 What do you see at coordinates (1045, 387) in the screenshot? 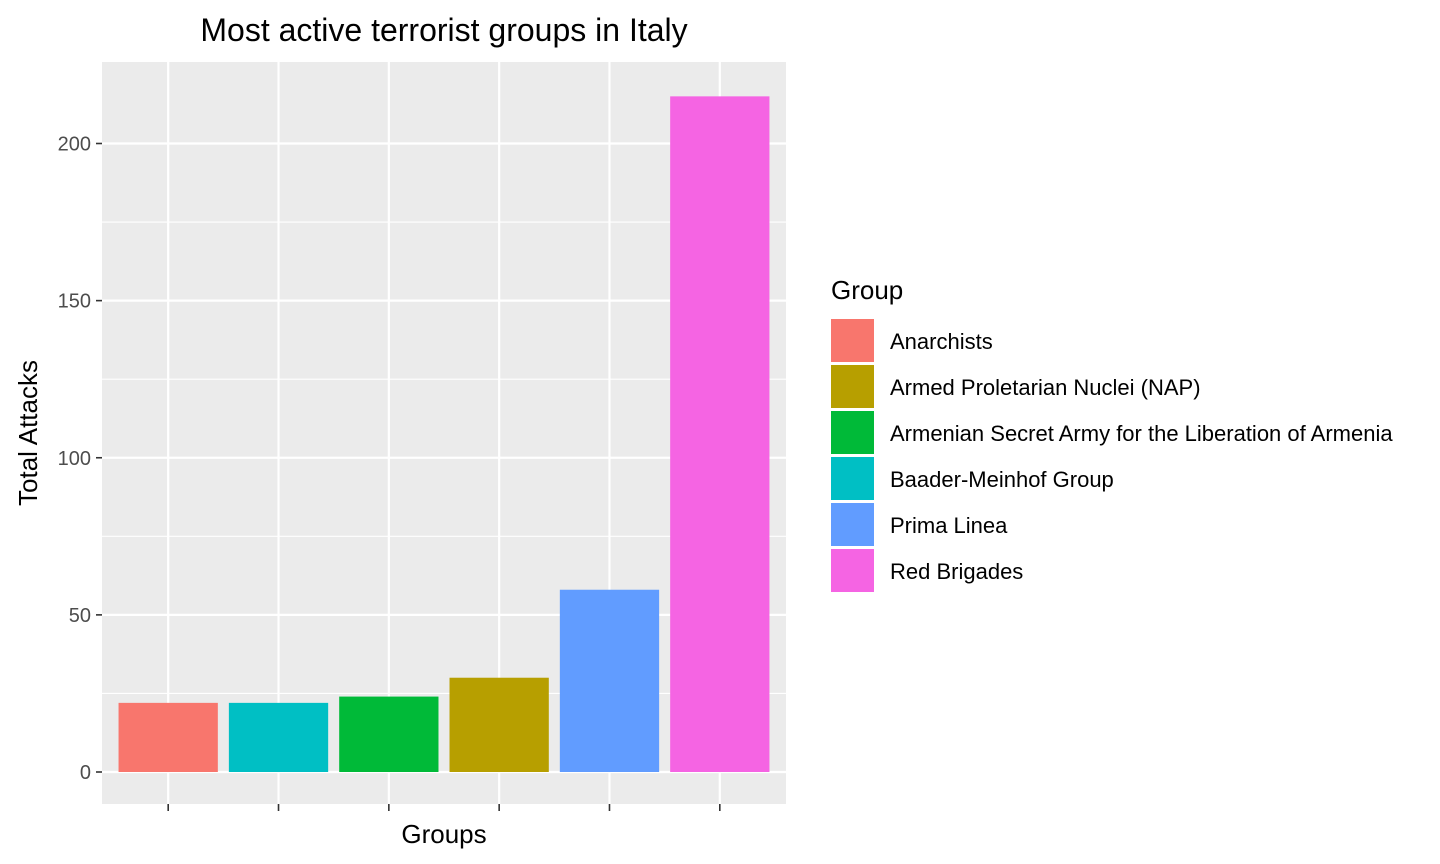
I see `legend-label: Armed Proletarian Nuclei (NAP)` at bounding box center [1045, 387].